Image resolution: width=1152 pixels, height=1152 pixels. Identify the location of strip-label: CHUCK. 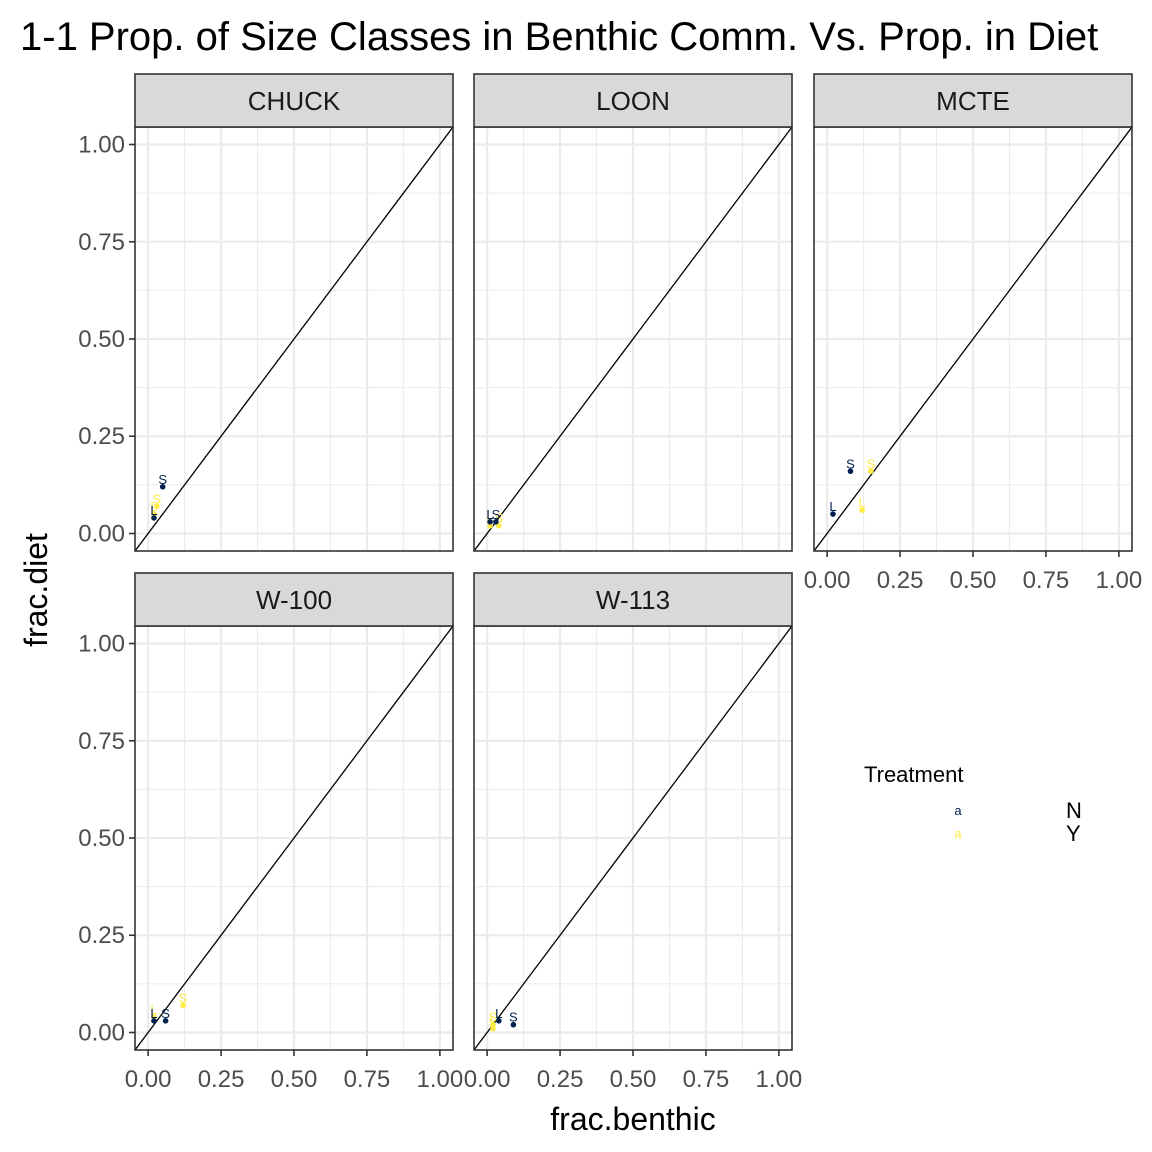
(294, 101).